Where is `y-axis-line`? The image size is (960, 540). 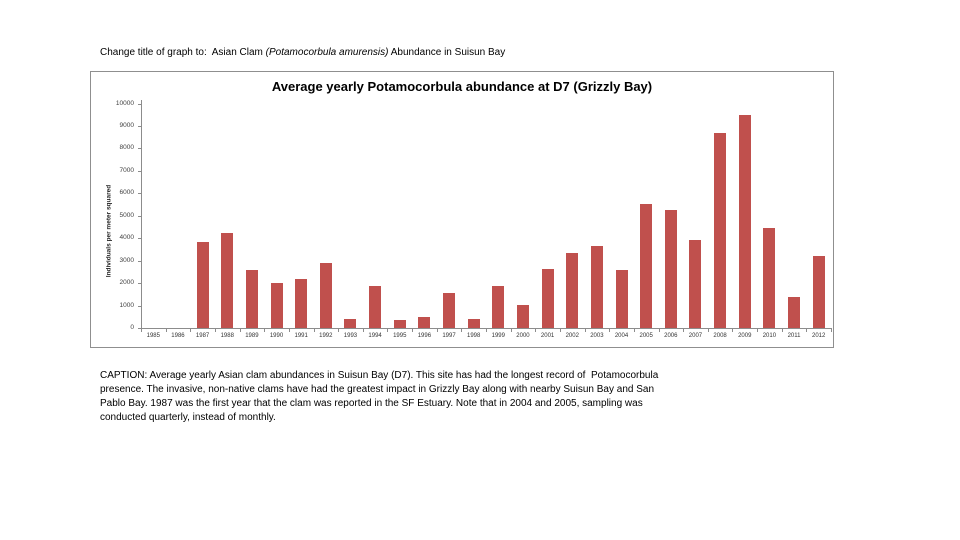 y-axis-line is located at coordinates (141, 214).